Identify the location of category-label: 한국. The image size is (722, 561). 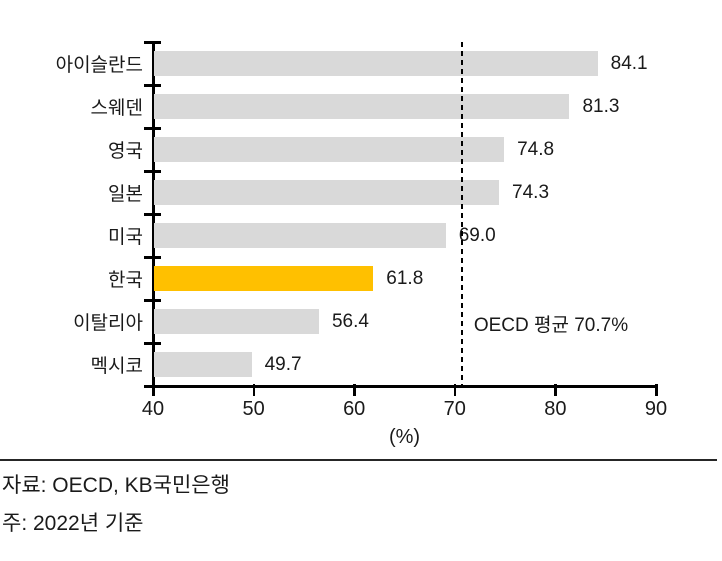
(125, 280).